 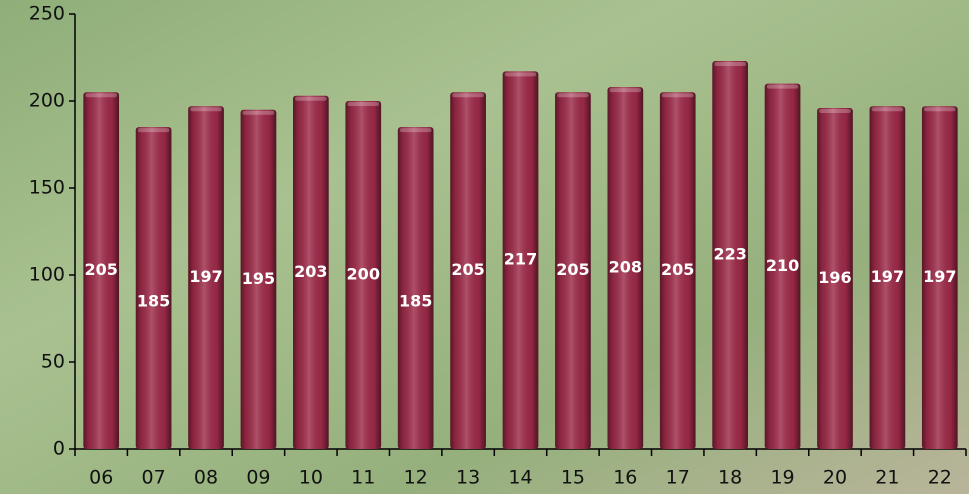 I want to click on y-tick-label: 100, so click(x=47, y=275).